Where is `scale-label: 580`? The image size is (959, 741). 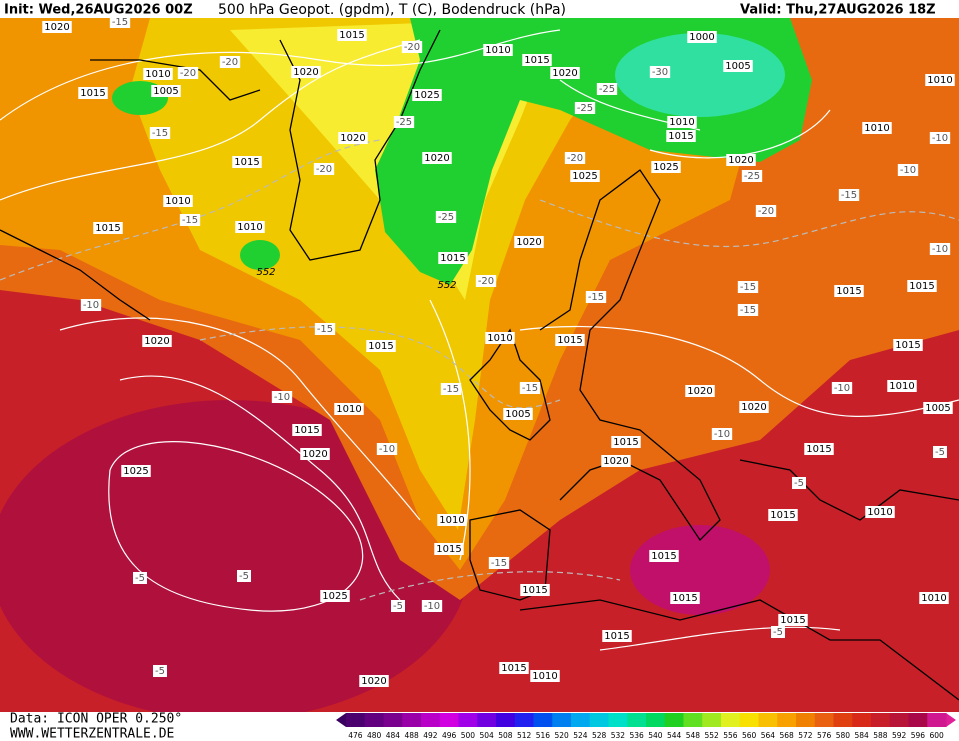
scale-label: 580 is located at coordinates (843, 735).